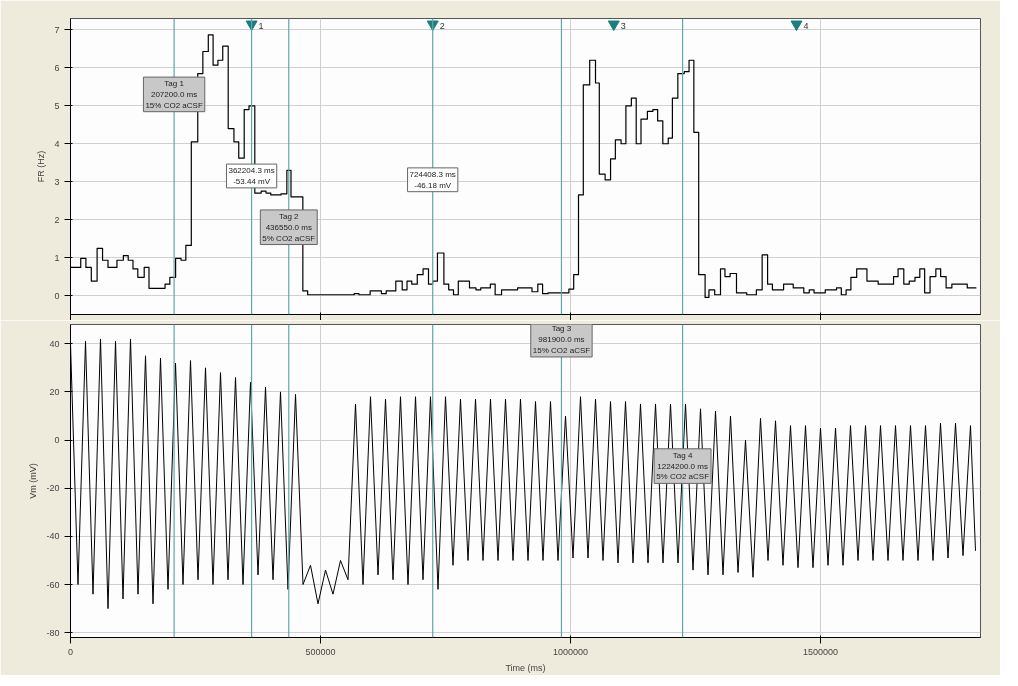 This screenshot has width=1018, height=686. I want to click on annotation: 1, so click(261, 26).